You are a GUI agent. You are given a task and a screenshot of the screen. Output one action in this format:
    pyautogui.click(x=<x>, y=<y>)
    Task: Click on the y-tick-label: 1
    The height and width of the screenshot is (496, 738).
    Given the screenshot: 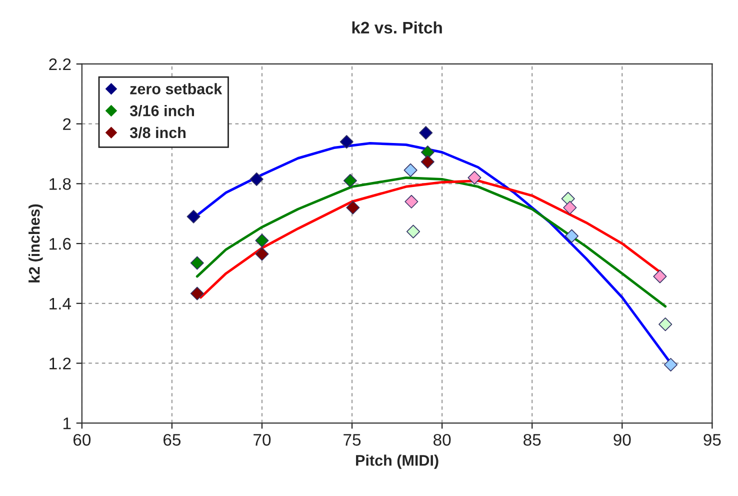 What is the action you would take?
    pyautogui.click(x=67, y=424)
    